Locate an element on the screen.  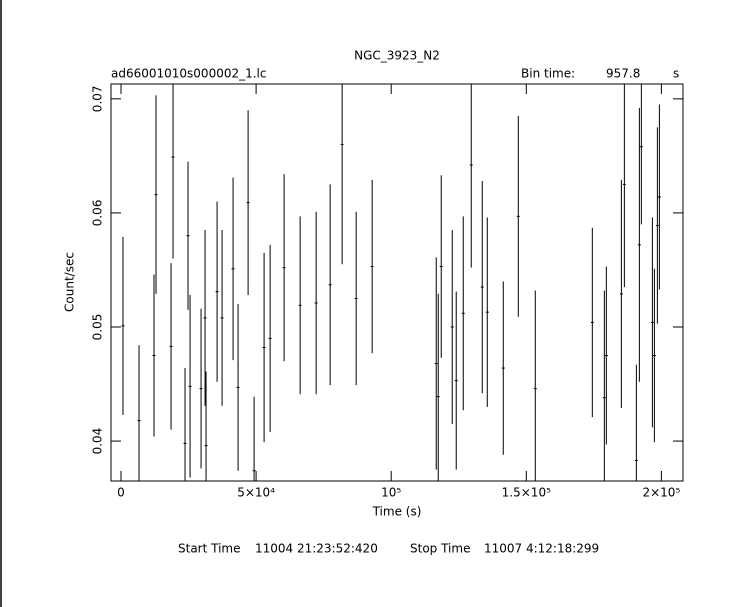
y-axis-label: Count/sec is located at coordinates (70, 282).